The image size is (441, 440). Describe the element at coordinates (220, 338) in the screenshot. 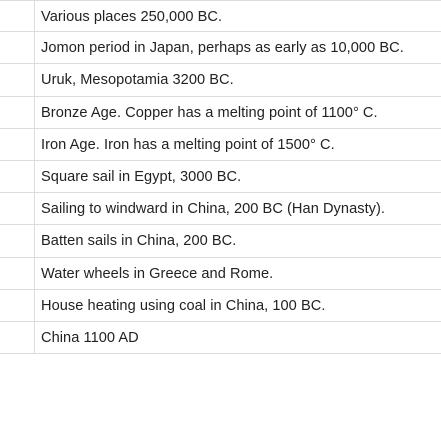

I see `table-row: China 1100 AD` at that location.